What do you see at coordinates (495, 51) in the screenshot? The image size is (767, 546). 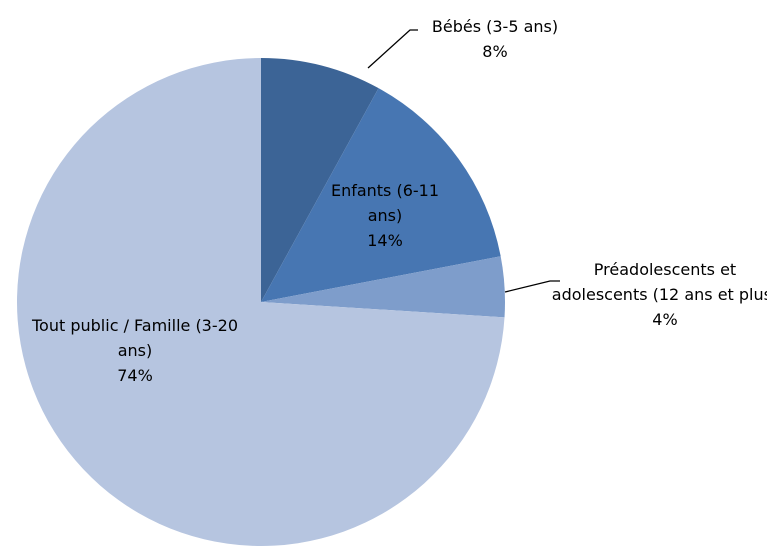 I see `value-label: 8%` at bounding box center [495, 51].